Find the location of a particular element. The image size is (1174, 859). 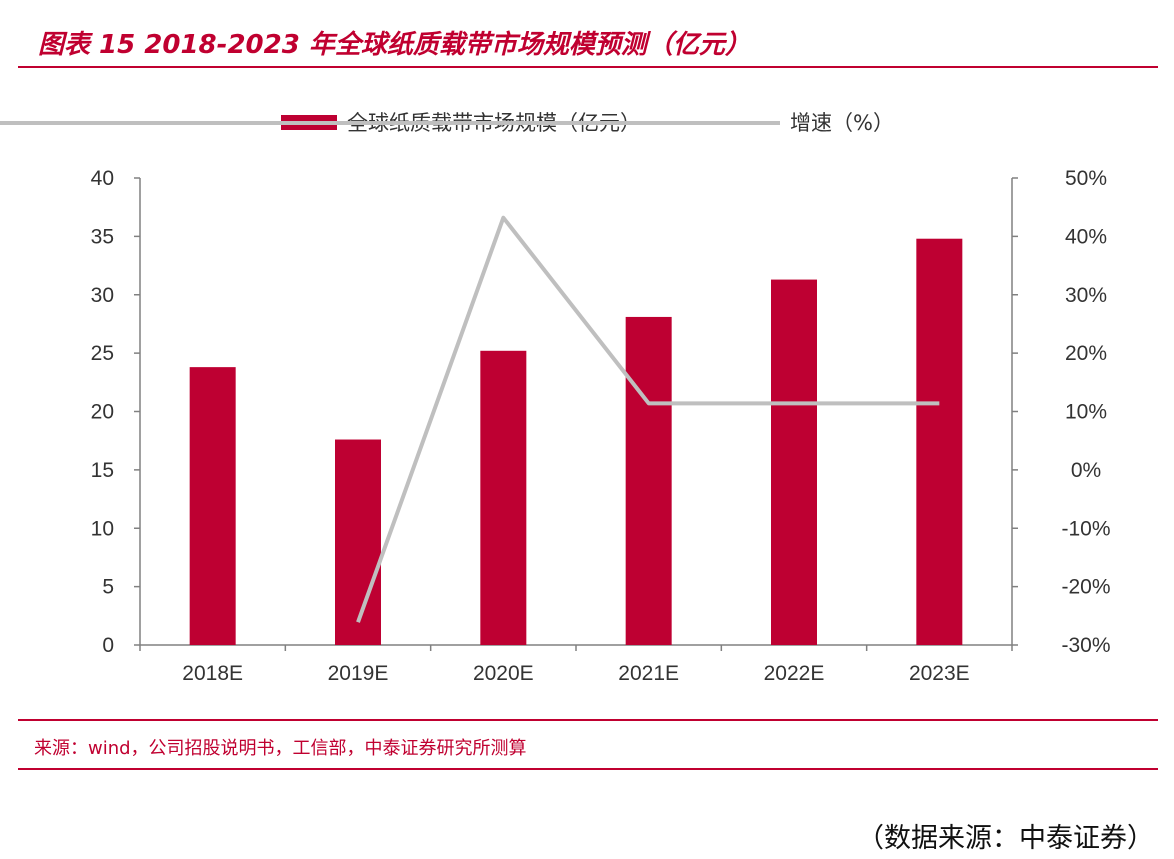

y2-axis-labels: -30% -20% -10% 0% 10% 20% 30% 40% 50% is located at coordinates (1085, 412).